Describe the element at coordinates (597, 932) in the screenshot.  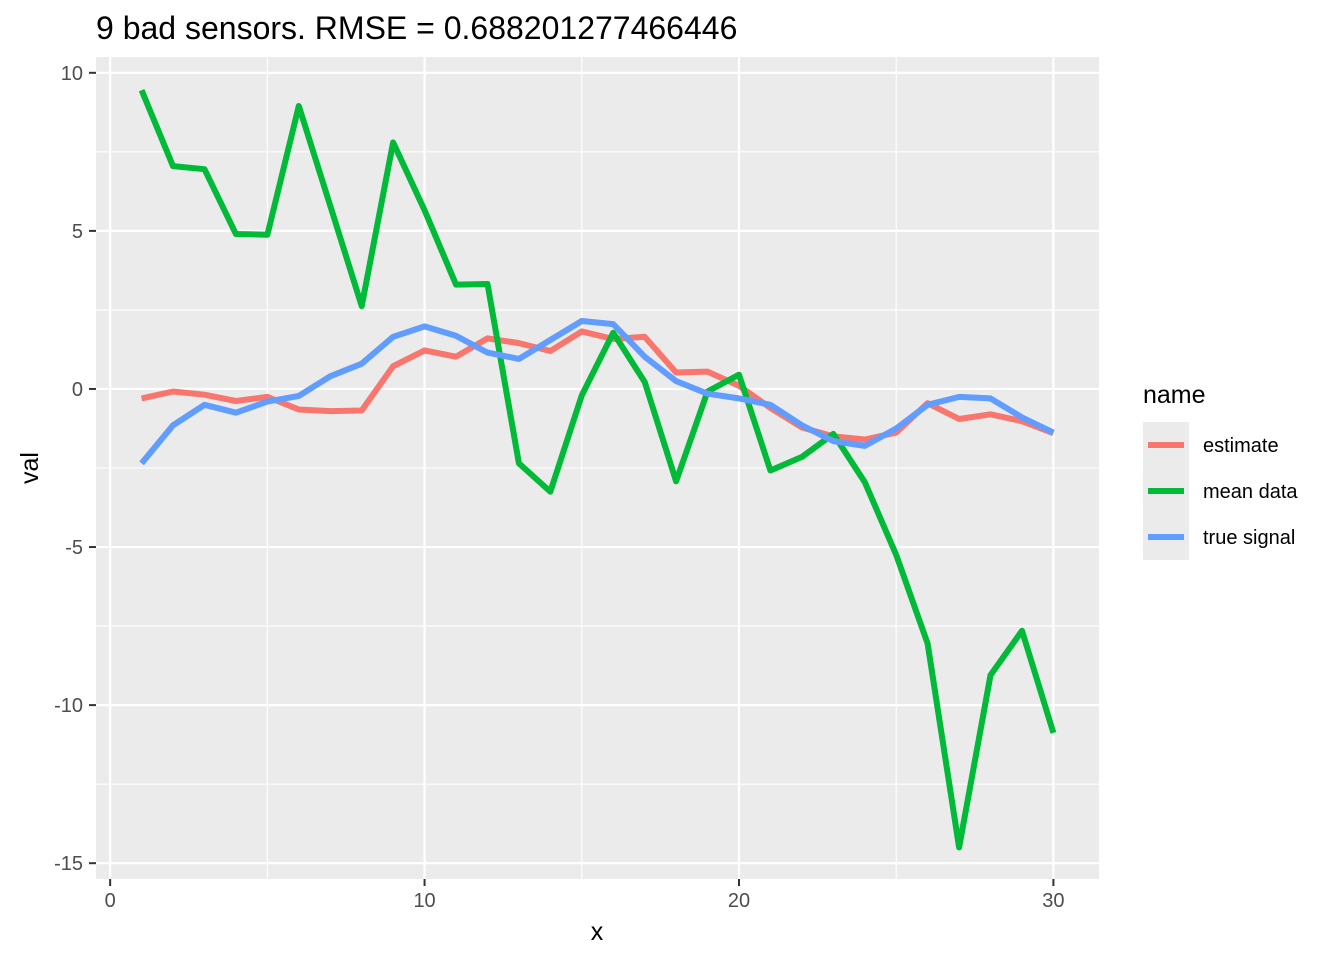
I see `x-axis-title: x` at that location.